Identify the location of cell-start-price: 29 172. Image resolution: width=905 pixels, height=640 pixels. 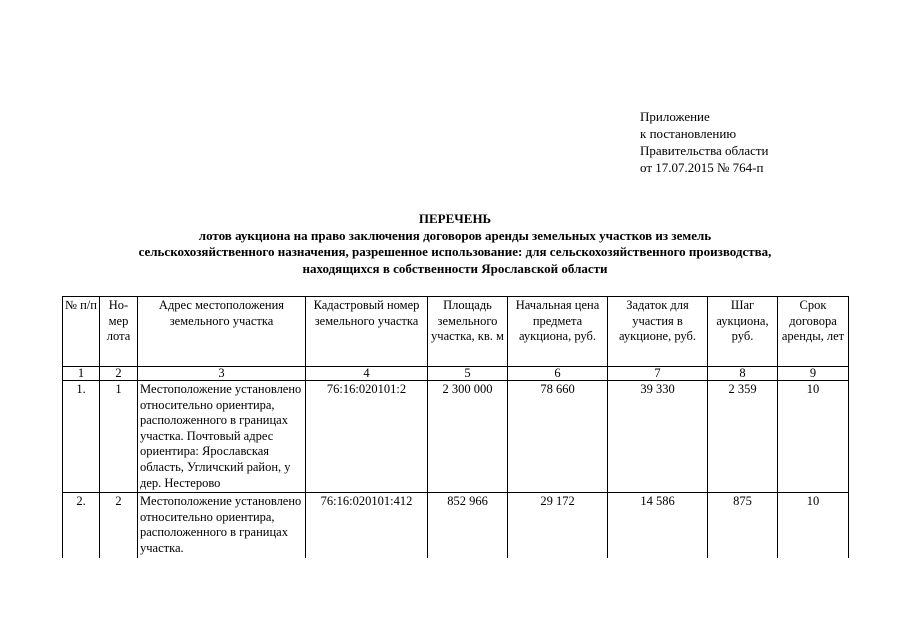
(557, 525).